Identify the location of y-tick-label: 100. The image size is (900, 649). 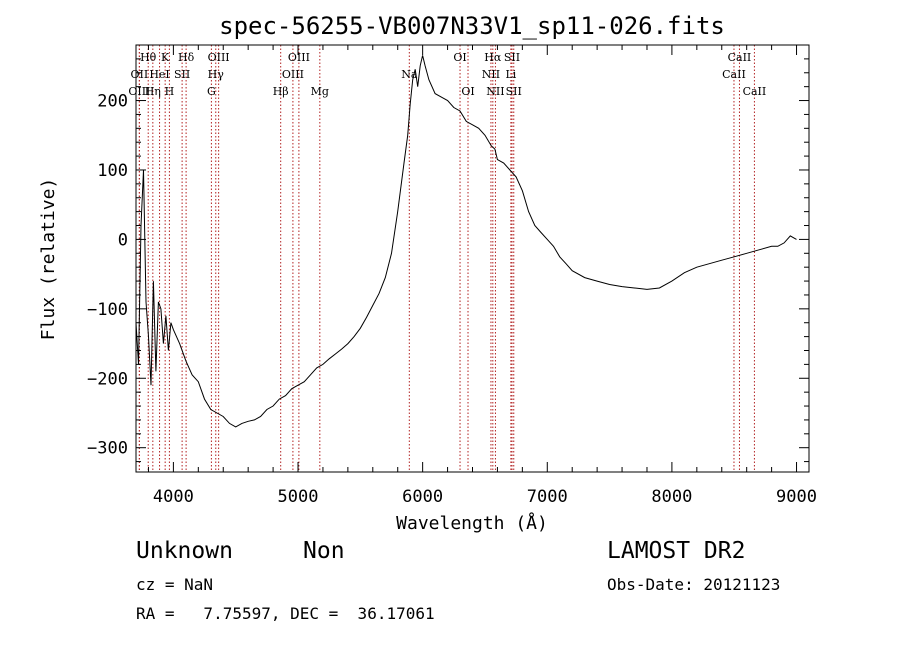
(112, 171).